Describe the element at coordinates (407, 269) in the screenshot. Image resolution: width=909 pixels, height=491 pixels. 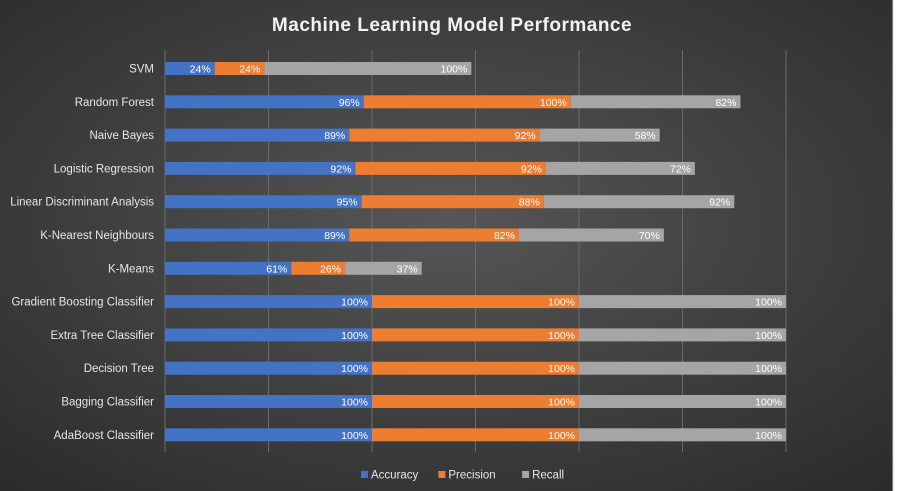
I see `data-label: 37%` at that location.